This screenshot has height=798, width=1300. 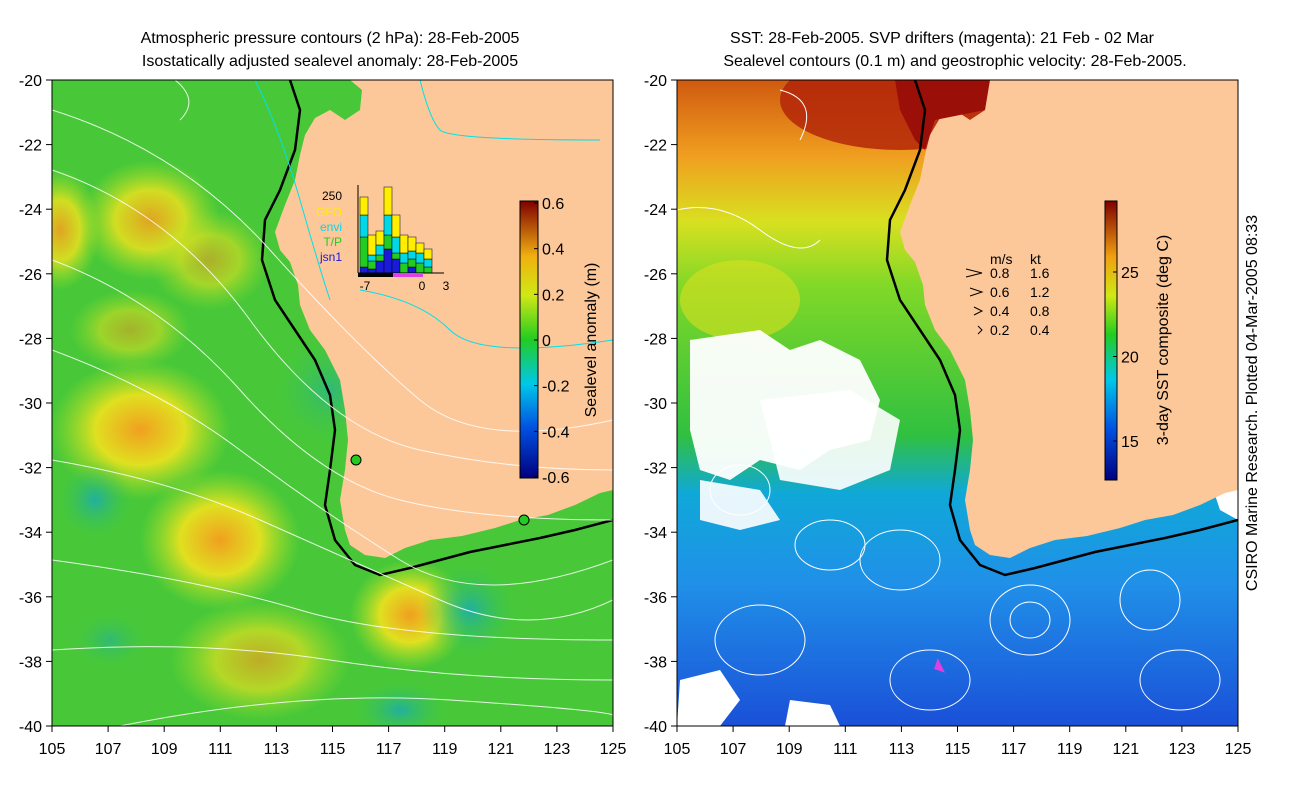 I want to click on lon-label: 107, so click(x=733, y=749).